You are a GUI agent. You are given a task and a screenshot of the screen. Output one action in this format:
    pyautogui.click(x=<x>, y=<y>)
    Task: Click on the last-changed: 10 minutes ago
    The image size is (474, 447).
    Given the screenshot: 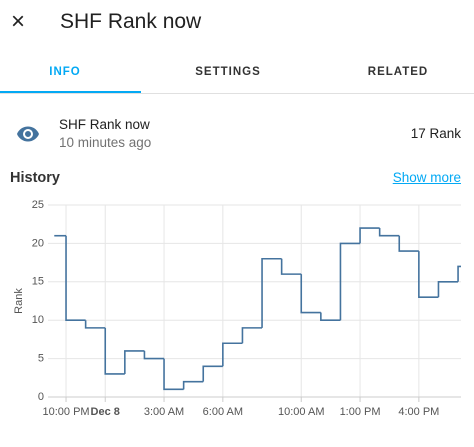 What is the action you would take?
    pyautogui.click(x=105, y=142)
    